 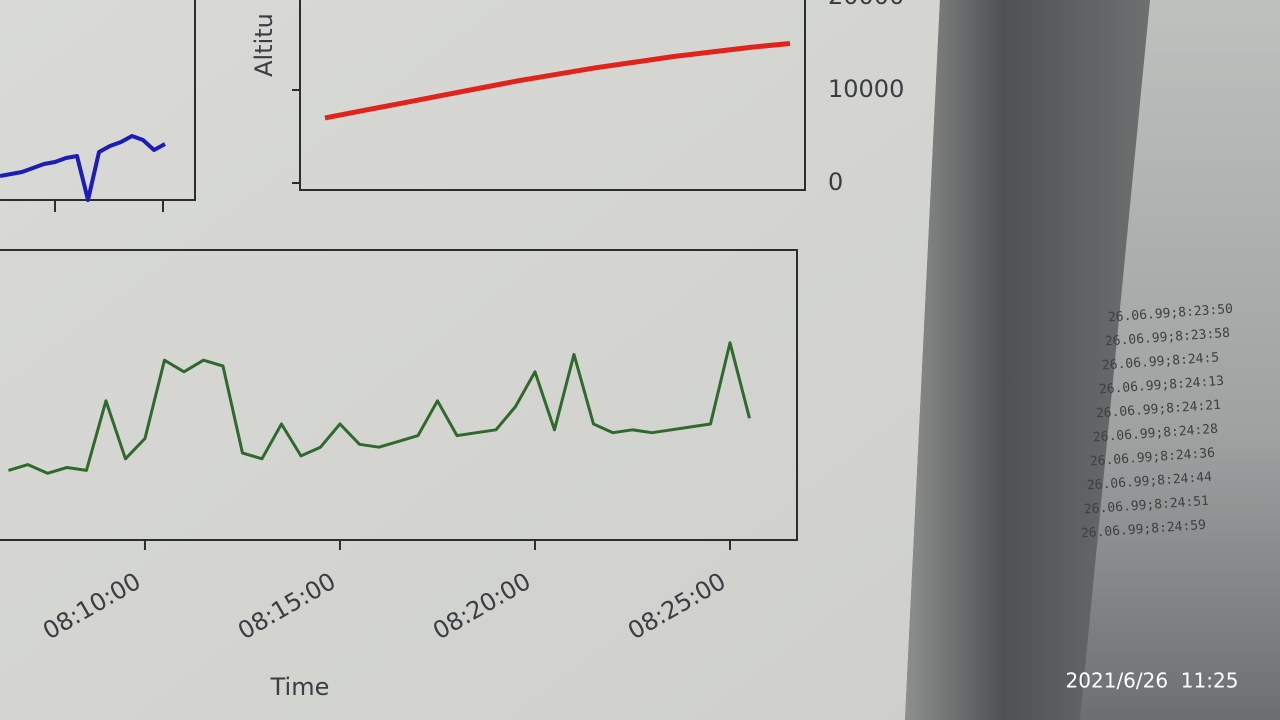 What do you see at coordinates (835, 182) in the screenshot?
I see `y-tick-label: 0` at bounding box center [835, 182].